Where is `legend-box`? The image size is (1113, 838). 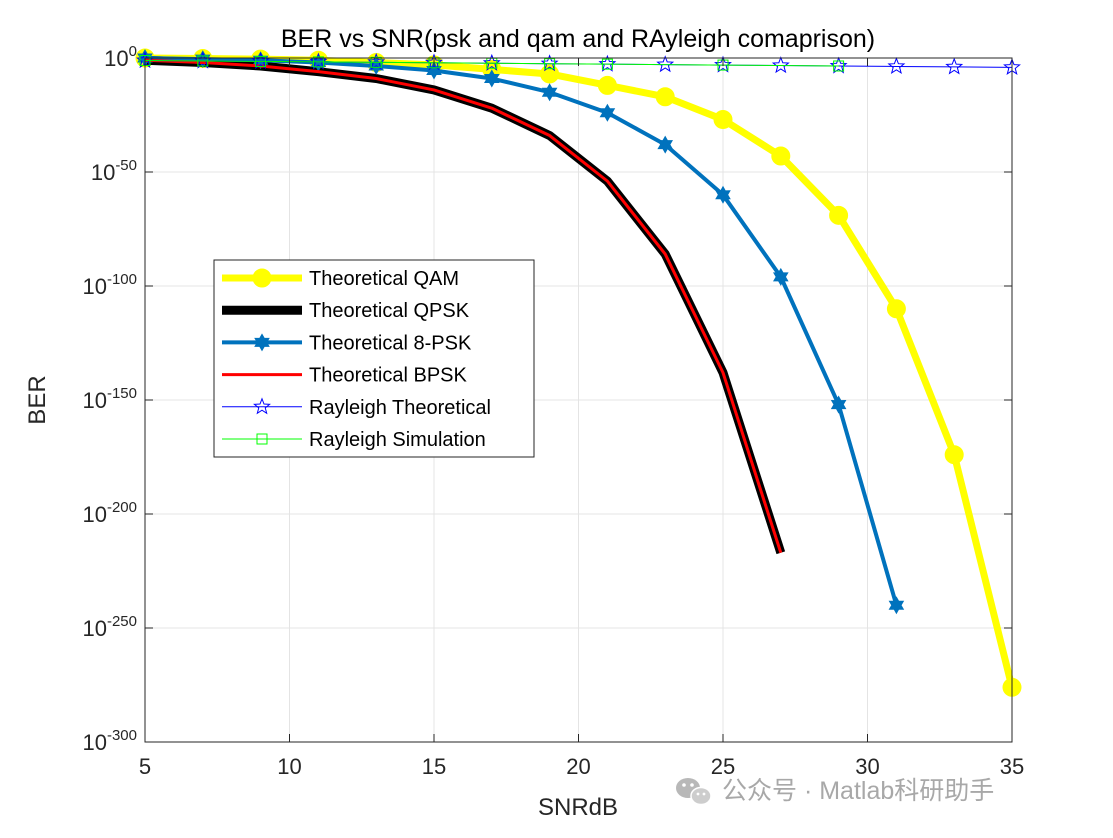
legend-box is located at coordinates (374, 358).